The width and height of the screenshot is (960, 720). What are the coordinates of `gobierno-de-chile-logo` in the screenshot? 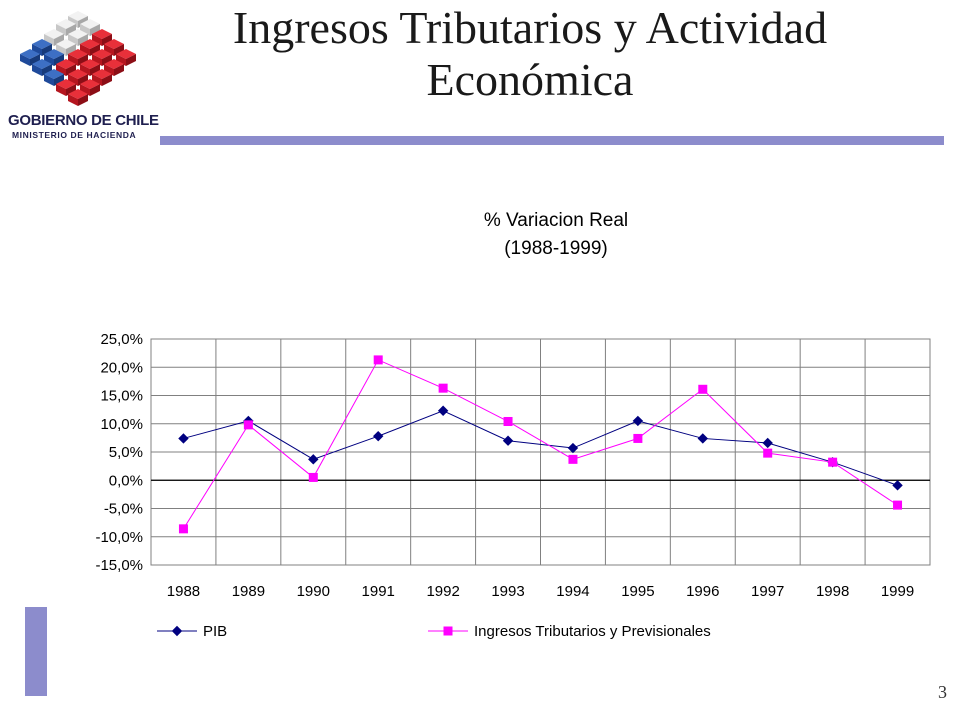 It's located at (78, 58).